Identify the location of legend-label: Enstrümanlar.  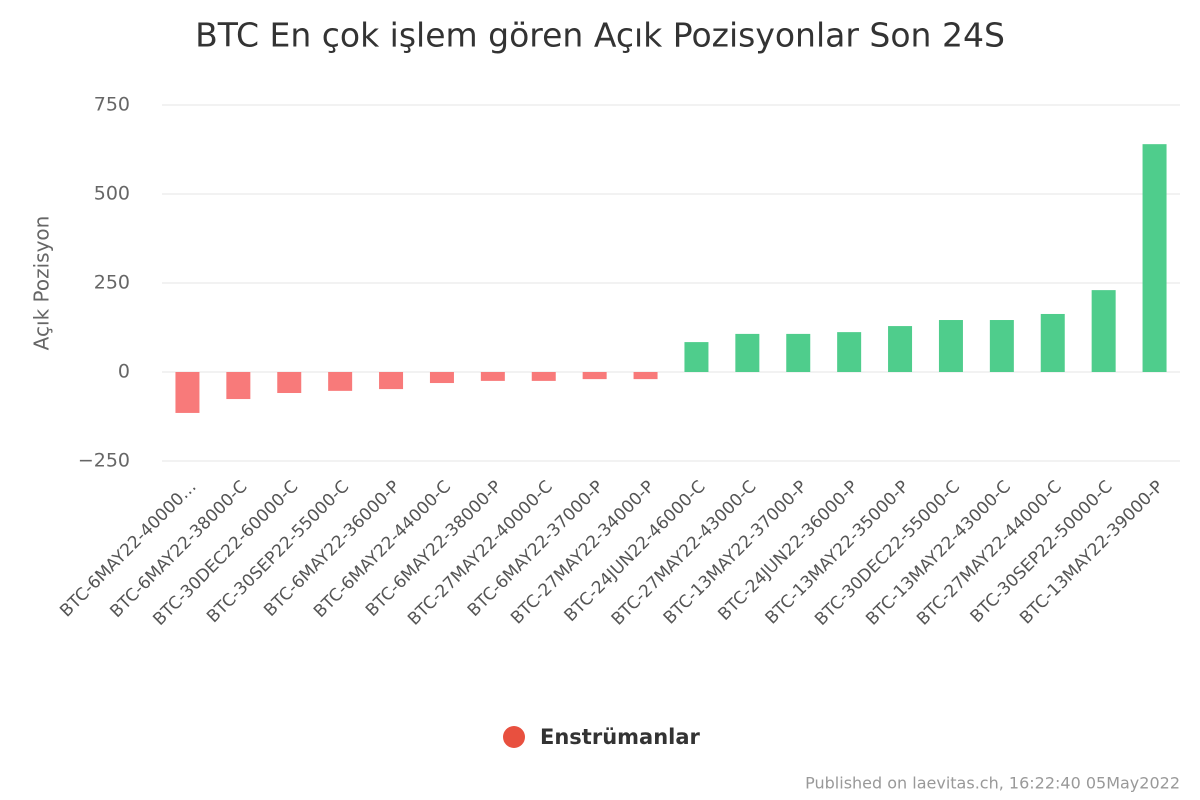
(620, 737).